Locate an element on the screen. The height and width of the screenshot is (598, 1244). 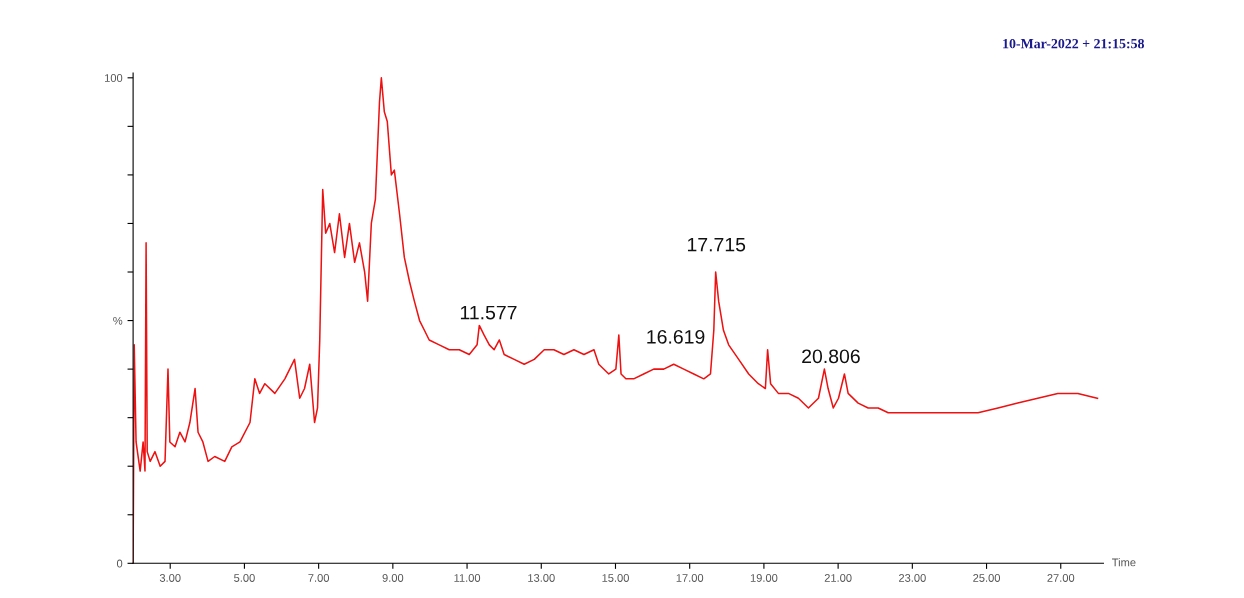
x-tick-label: 25.00 is located at coordinates (987, 578).